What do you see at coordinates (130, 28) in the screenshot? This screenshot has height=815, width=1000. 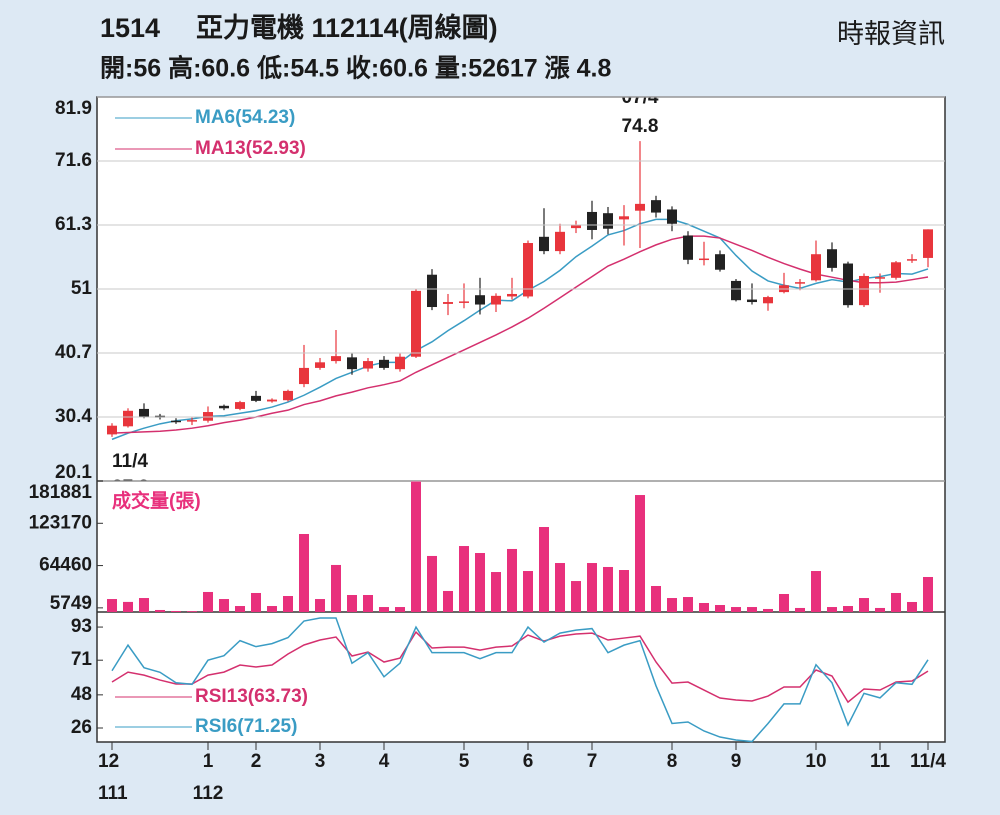 I see `stock-code: 1514` at bounding box center [130, 28].